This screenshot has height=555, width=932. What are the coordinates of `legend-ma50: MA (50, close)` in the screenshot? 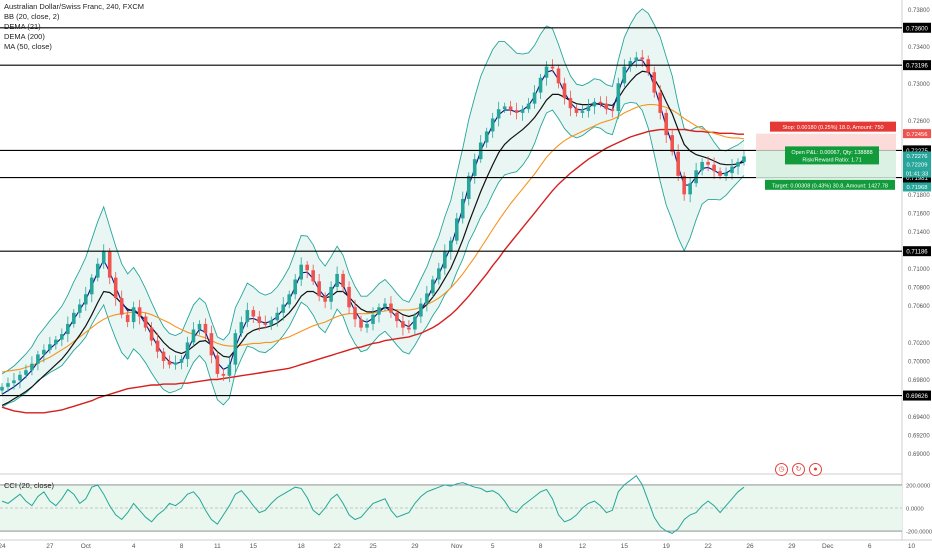 It's located at (28, 46).